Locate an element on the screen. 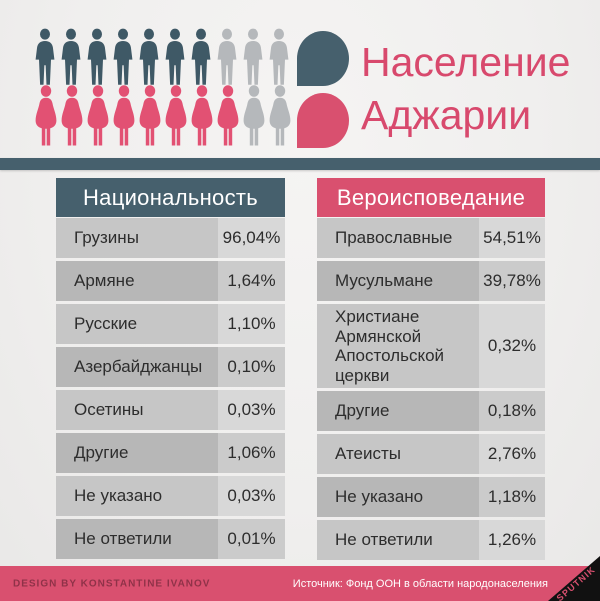  table-row: Атеисты 2,76% is located at coordinates (431, 454).